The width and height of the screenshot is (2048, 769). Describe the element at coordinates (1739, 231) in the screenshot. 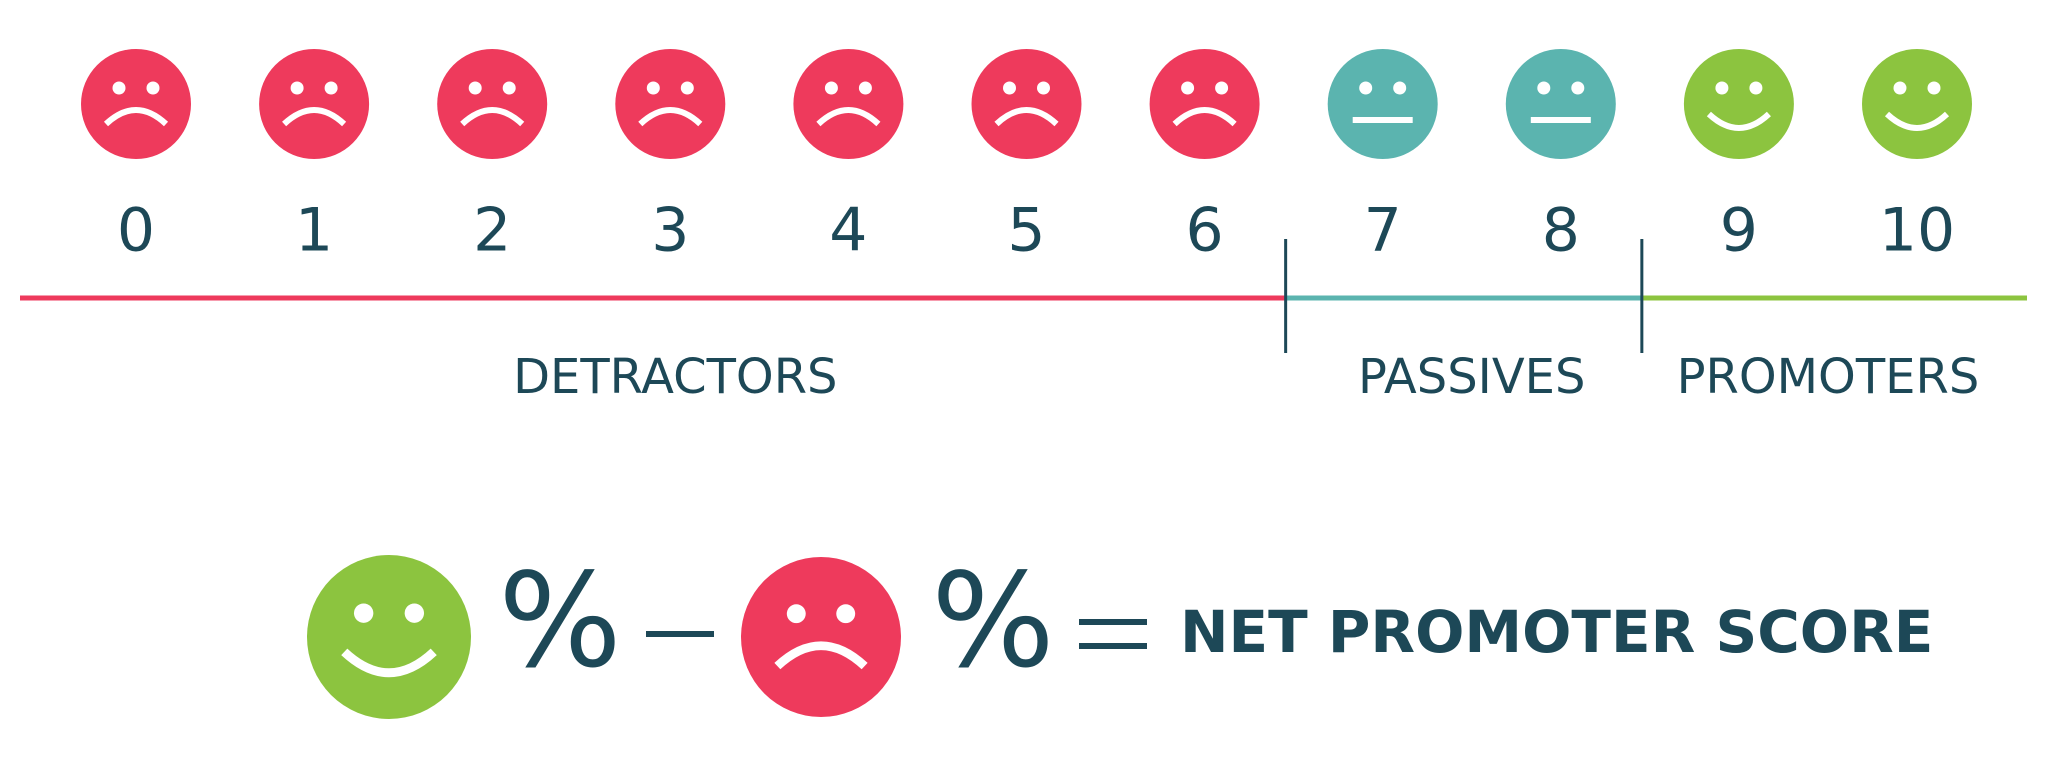

I see `score-label: 9` at that location.